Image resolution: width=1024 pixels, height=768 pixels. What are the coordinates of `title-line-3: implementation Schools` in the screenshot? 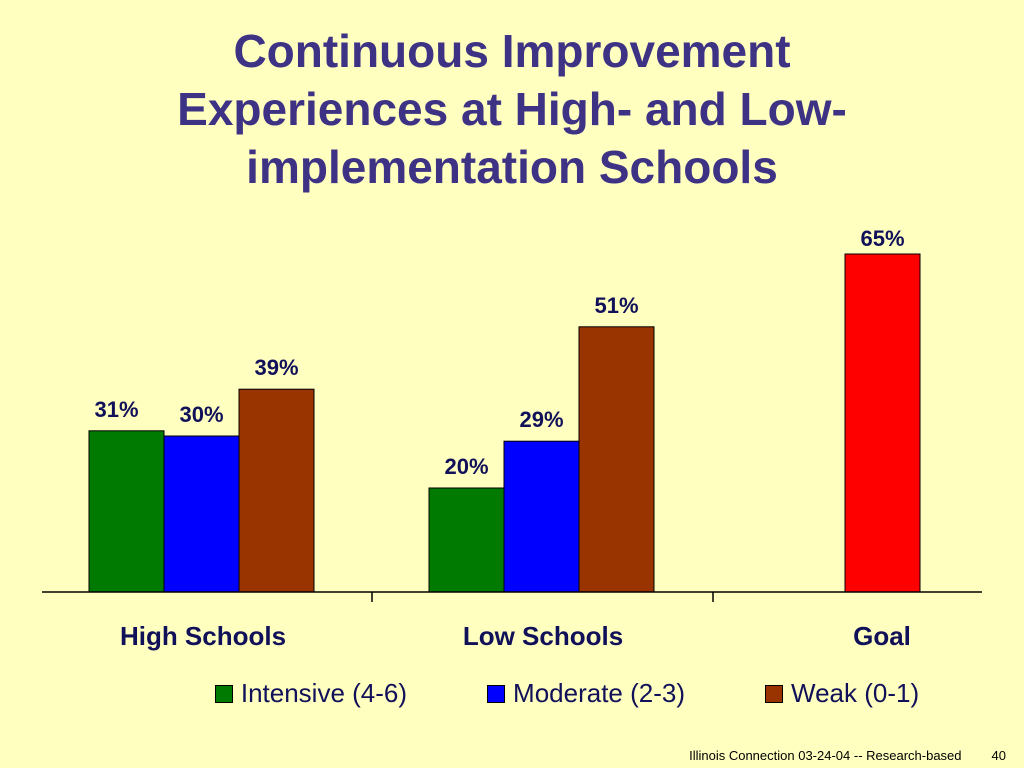 It's located at (512, 167).